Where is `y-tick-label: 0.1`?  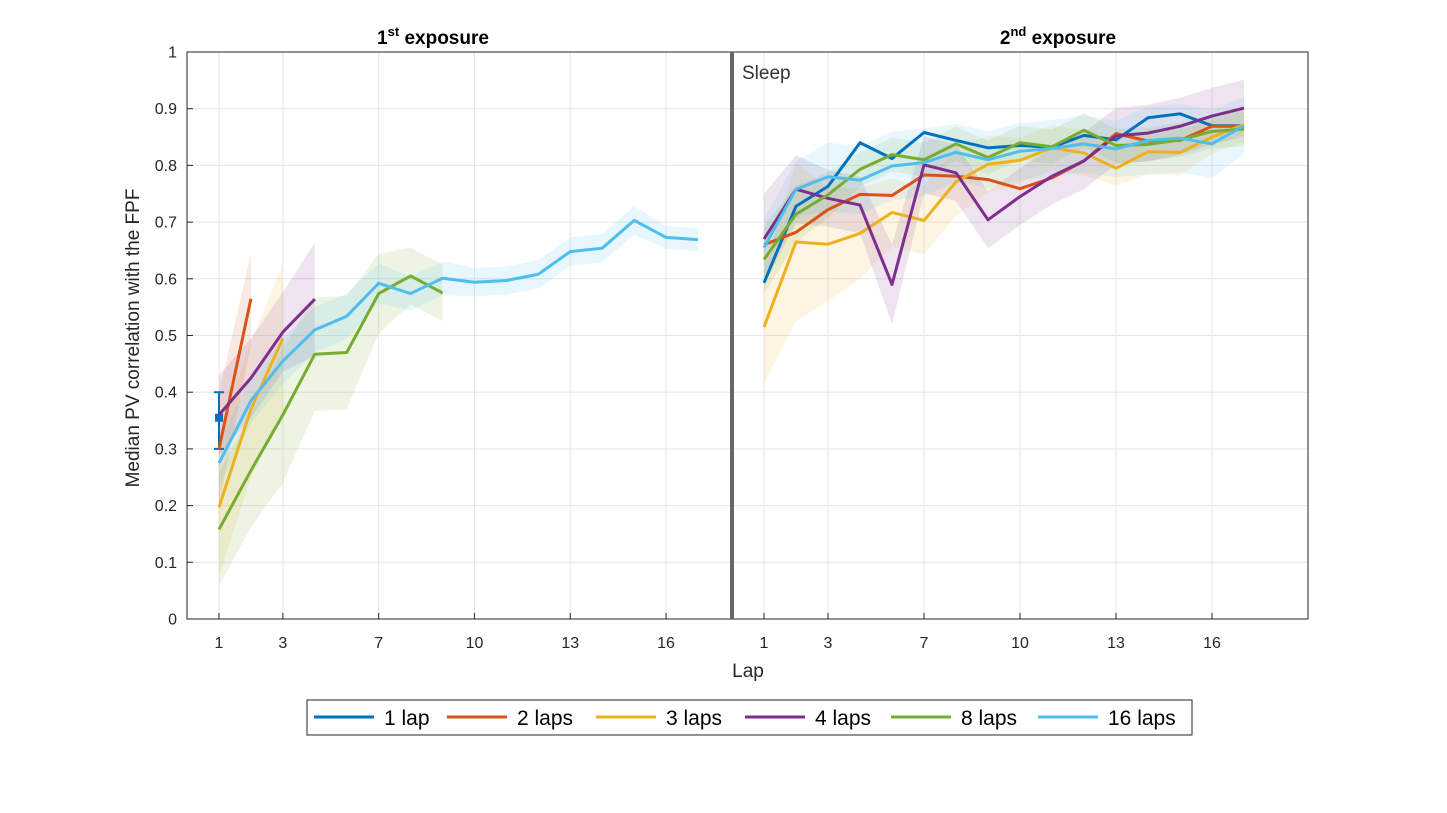 y-tick-label: 0.1 is located at coordinates (166, 563).